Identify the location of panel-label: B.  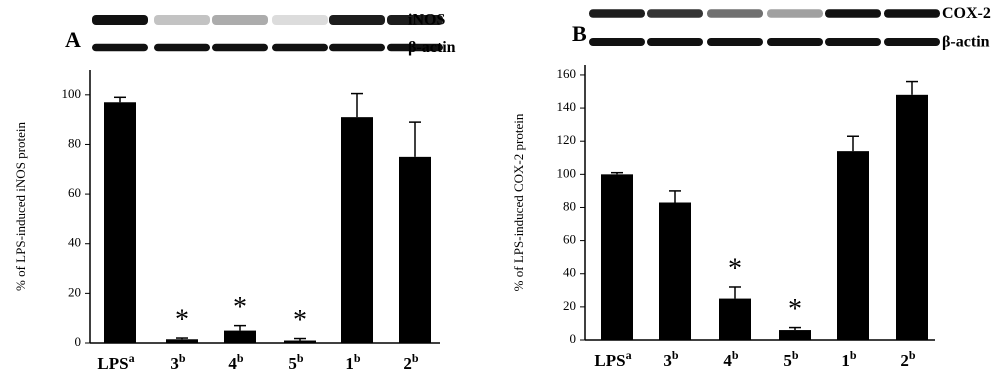
(579, 33).